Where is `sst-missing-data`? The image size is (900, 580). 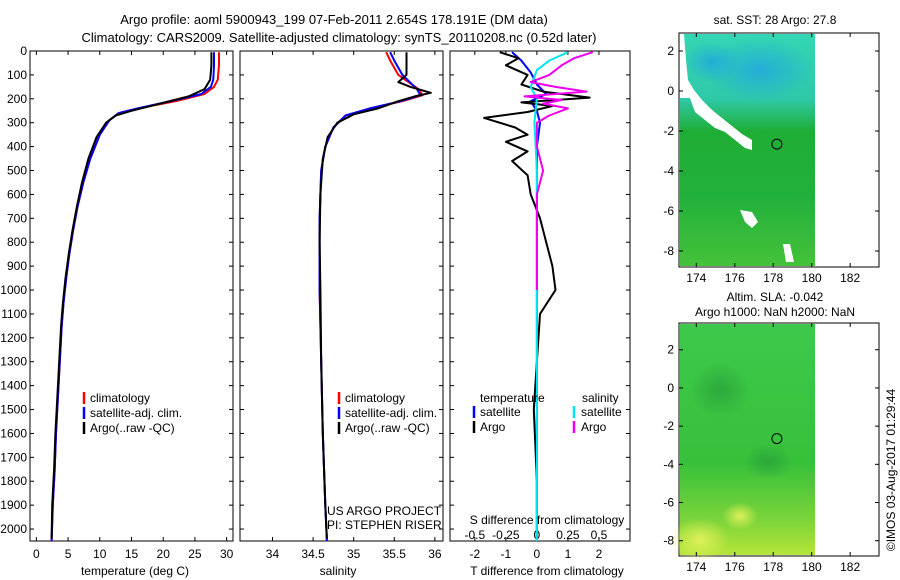
sst-missing-data is located at coordinates (716, 92).